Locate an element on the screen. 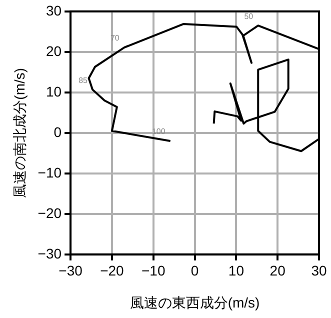 Image resolution: width=331 pixels, height=318 pixels. x-tick-label: −30 is located at coordinates (70, 270).